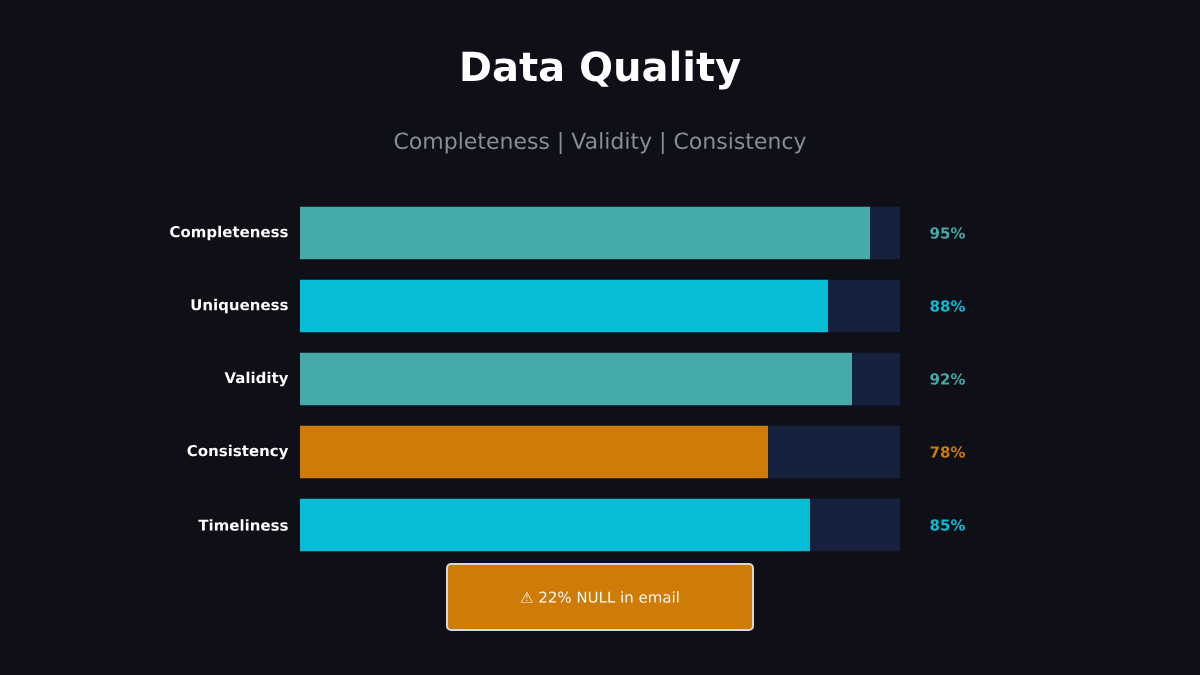 This screenshot has width=1200, height=675. Describe the element at coordinates (600, 143) in the screenshot. I see `chart-subtitle: Completeness | Validity | Consistency` at that location.